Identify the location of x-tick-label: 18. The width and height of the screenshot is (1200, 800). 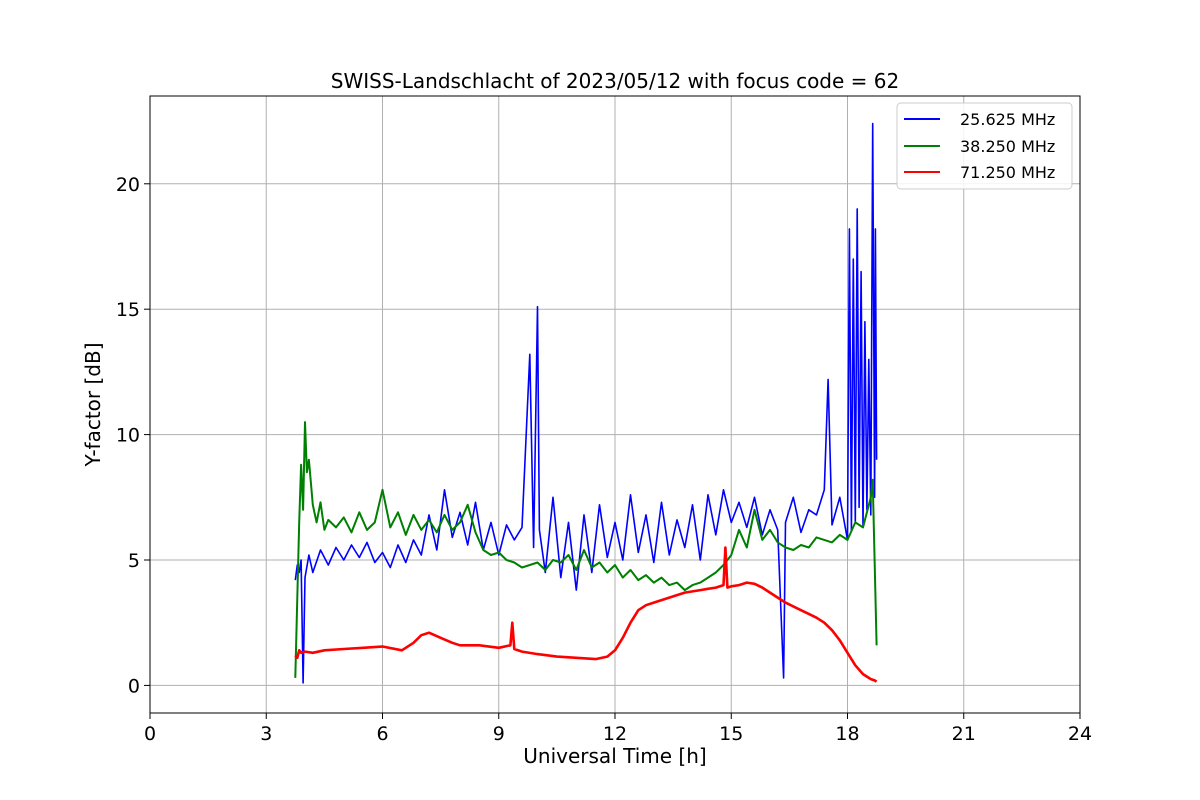
(847, 734).